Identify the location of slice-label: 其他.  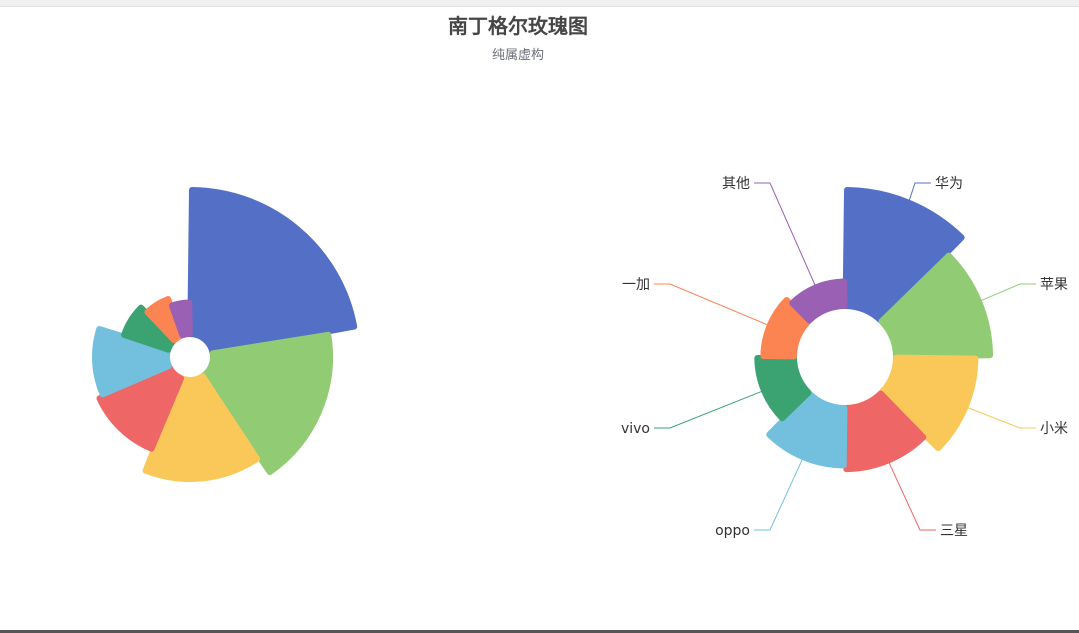
(736, 184).